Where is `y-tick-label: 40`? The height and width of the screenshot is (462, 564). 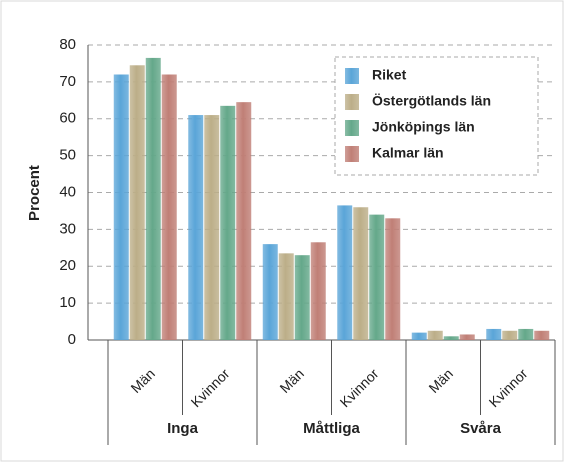 y-tick-label: 40 is located at coordinates (67, 191).